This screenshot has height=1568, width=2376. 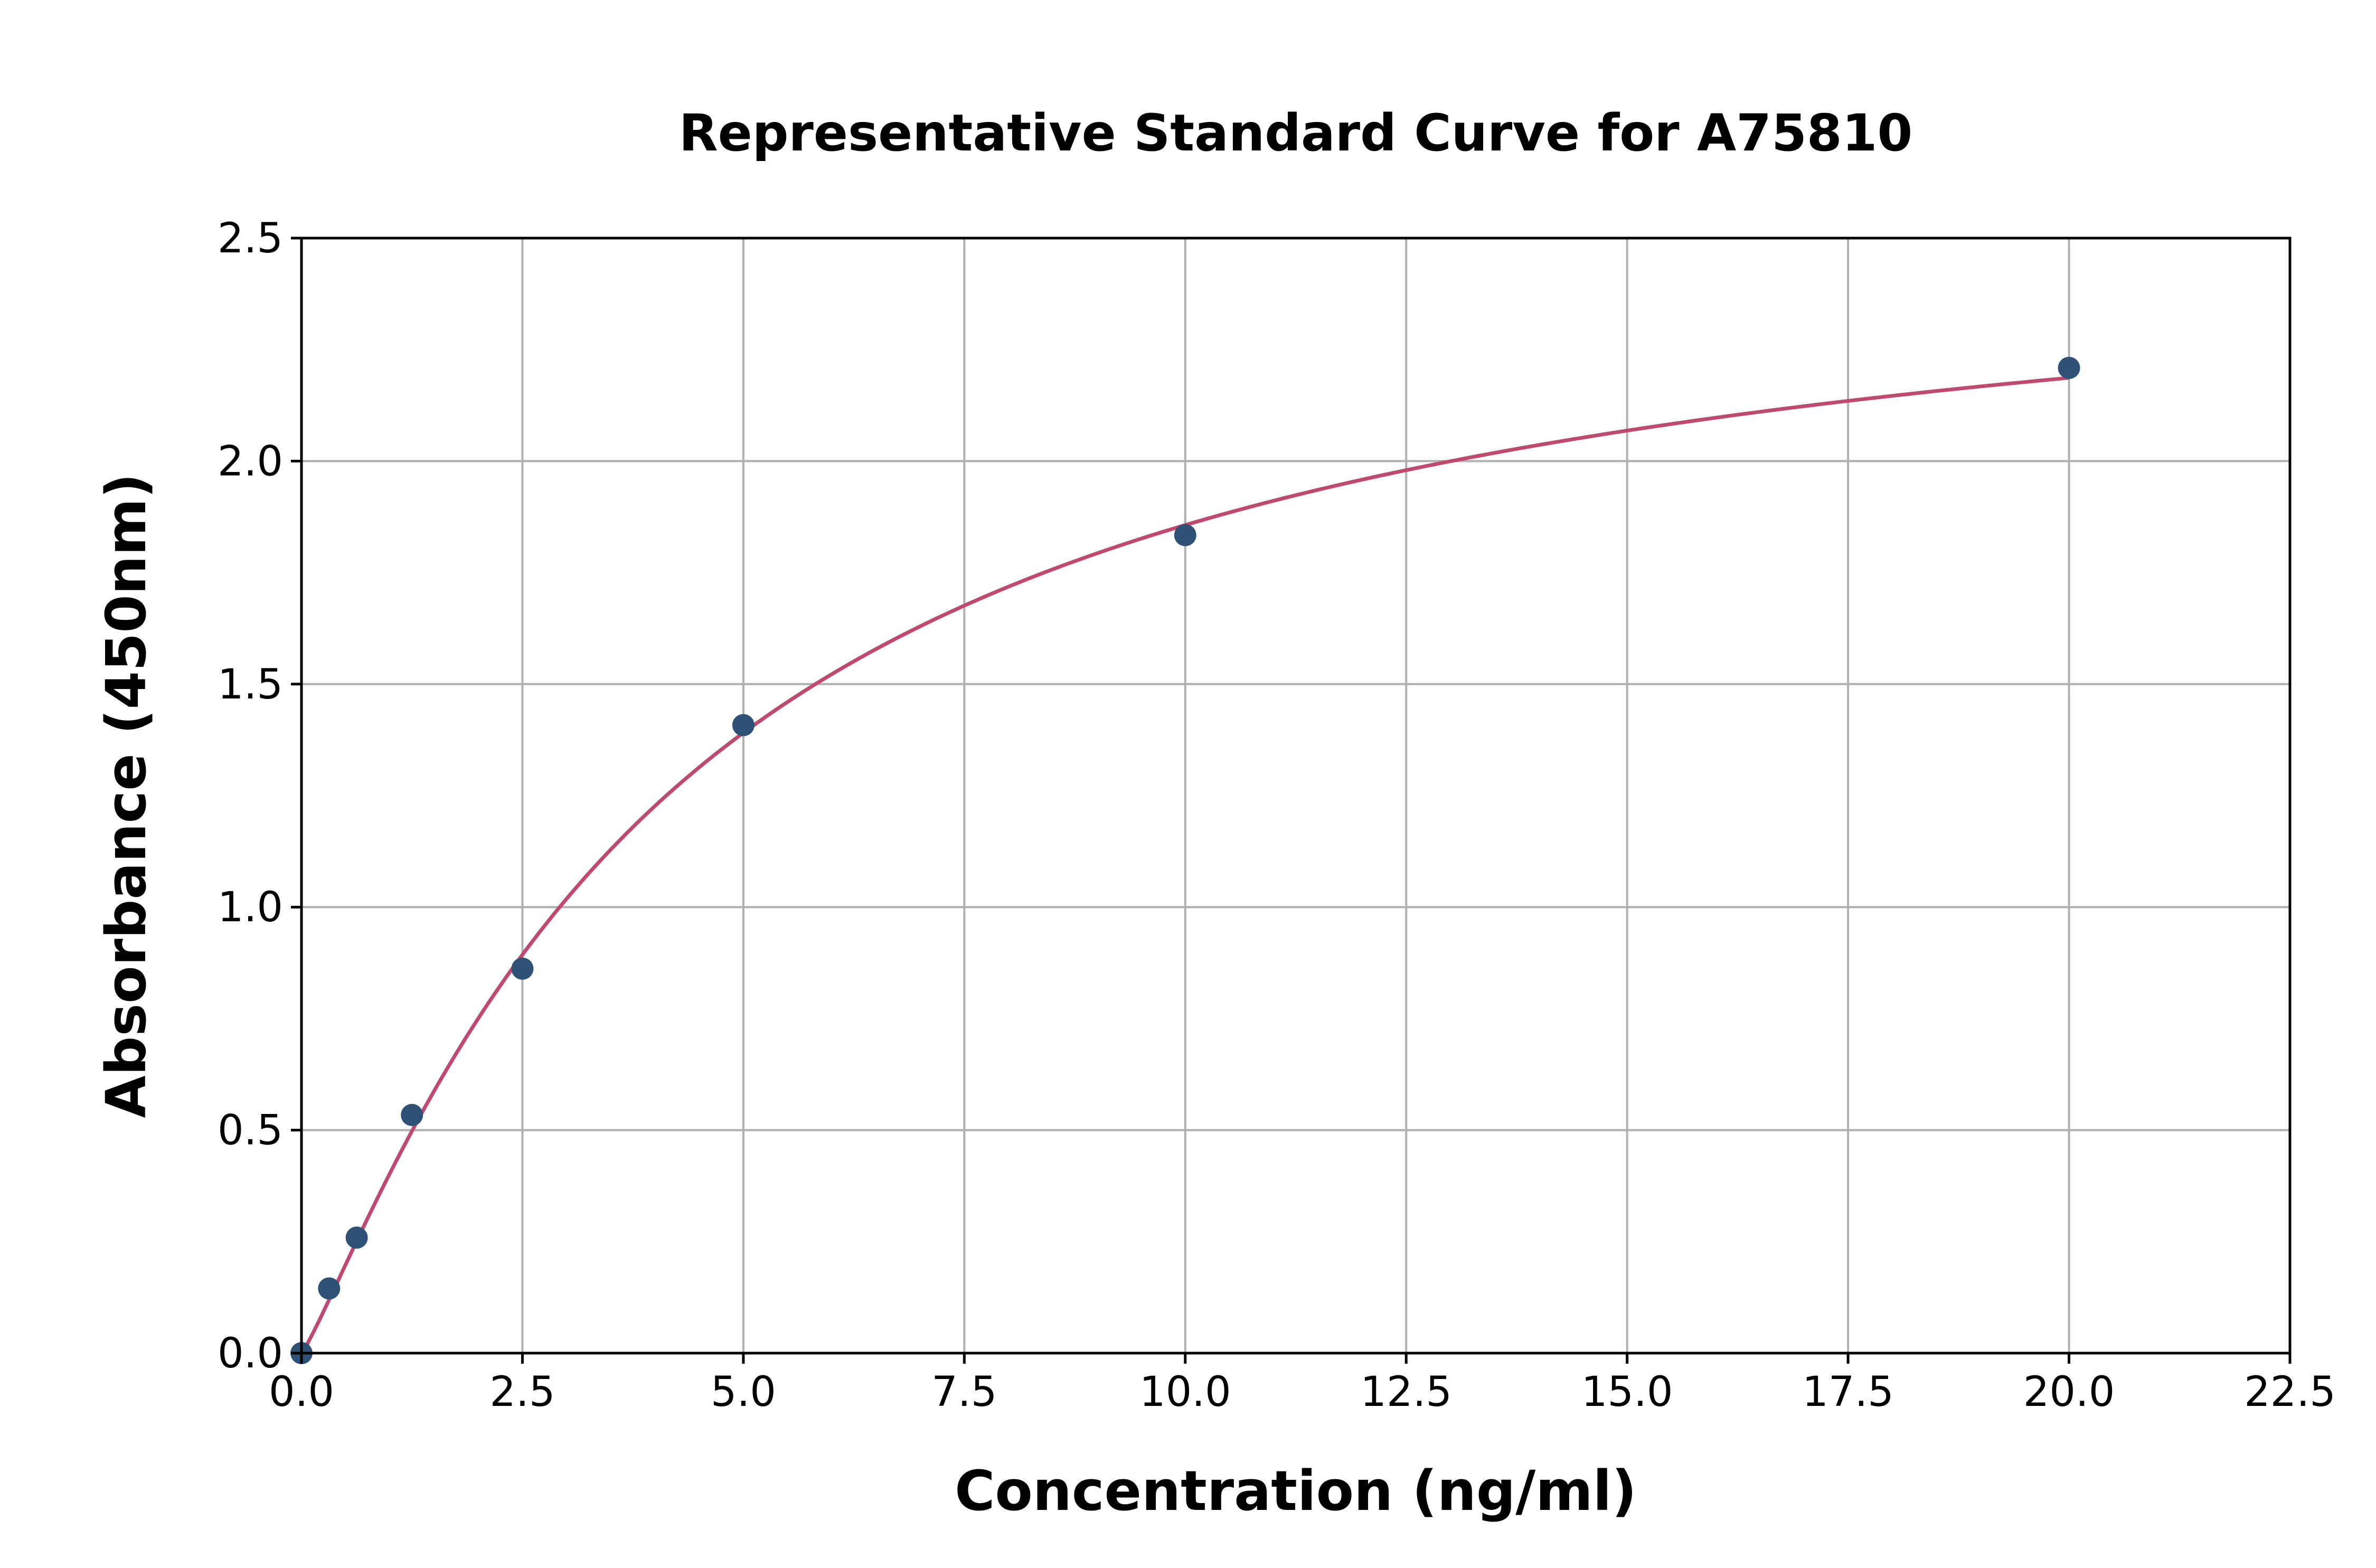 I want to click on y-tick-label: 2.5, so click(x=251, y=238).